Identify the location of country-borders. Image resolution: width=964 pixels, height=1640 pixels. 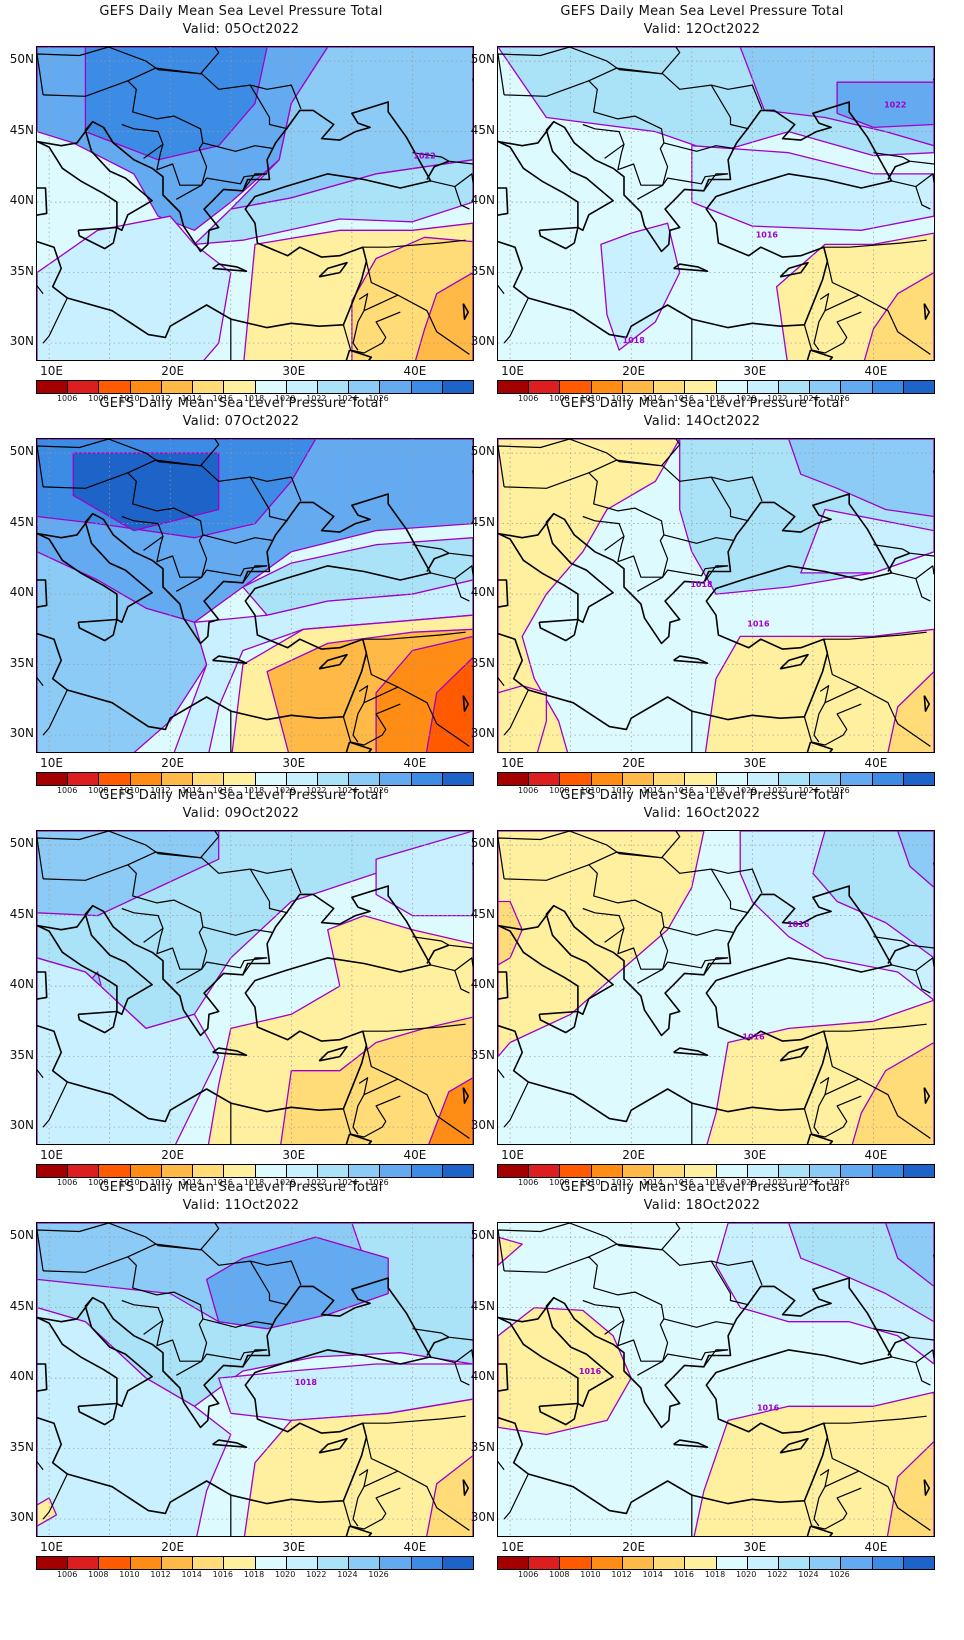
(255, 595).